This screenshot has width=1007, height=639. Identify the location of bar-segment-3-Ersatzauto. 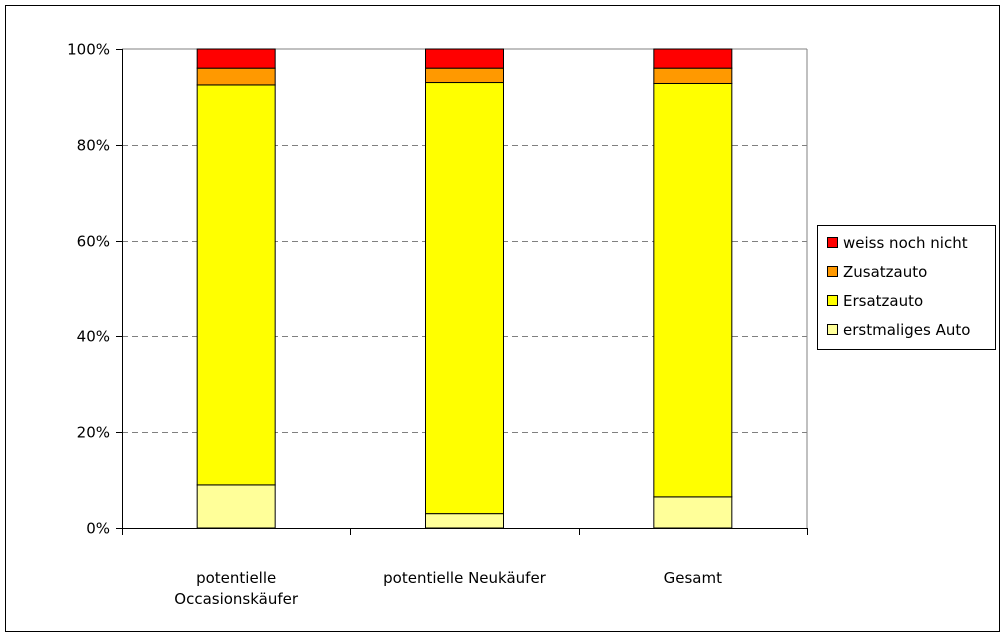
(693, 290).